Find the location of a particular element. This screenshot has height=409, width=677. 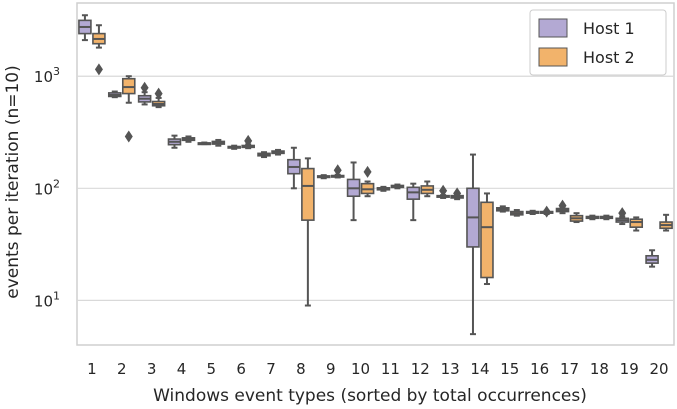

x-tick-label: 3 is located at coordinates (152, 369).